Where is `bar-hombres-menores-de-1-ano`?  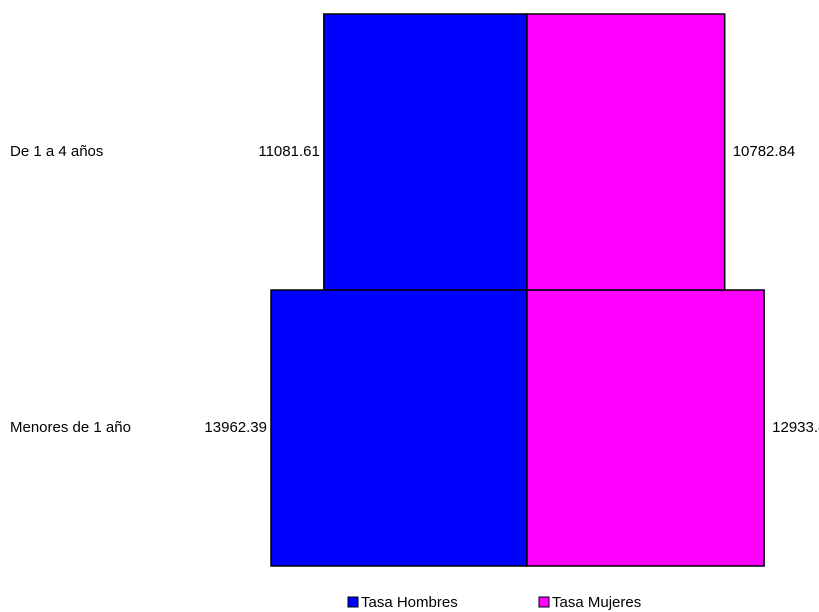 bar-hombres-menores-de-1-ano is located at coordinates (399, 428).